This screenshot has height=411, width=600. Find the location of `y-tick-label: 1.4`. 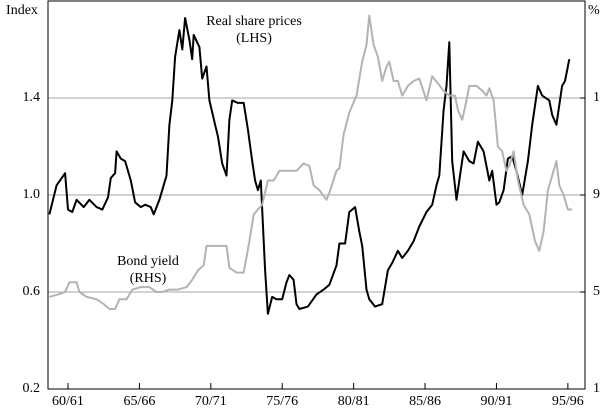

y-tick-label: 1.4 is located at coordinates (32, 97).